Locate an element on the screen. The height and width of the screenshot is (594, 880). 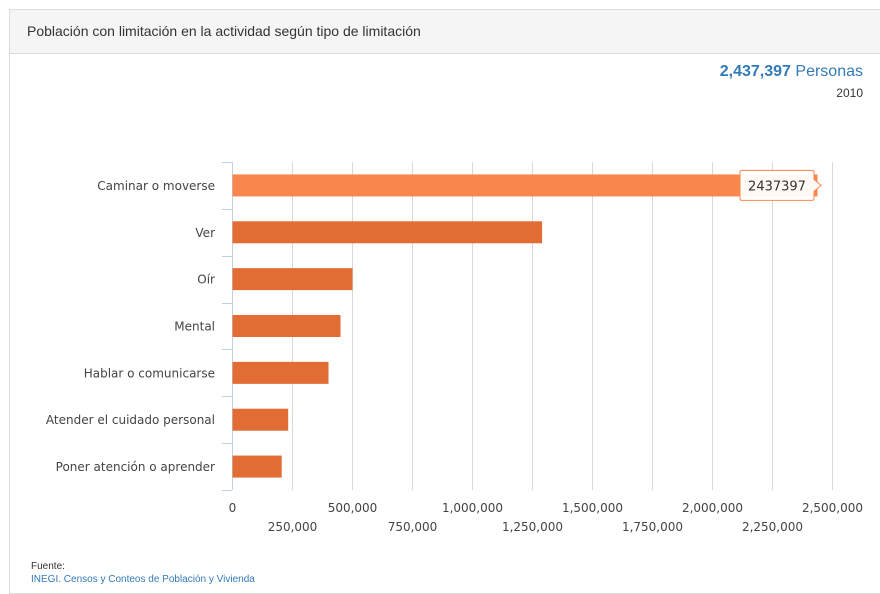
tooltip-value: 2437397 is located at coordinates (777, 186).